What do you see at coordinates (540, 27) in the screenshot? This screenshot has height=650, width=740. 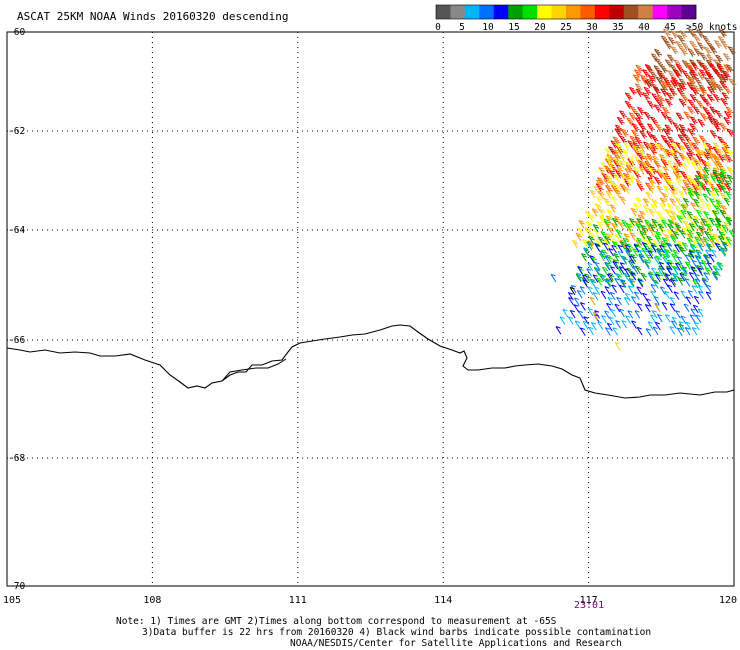 I see `legend-tick-label: 20` at bounding box center [540, 27].